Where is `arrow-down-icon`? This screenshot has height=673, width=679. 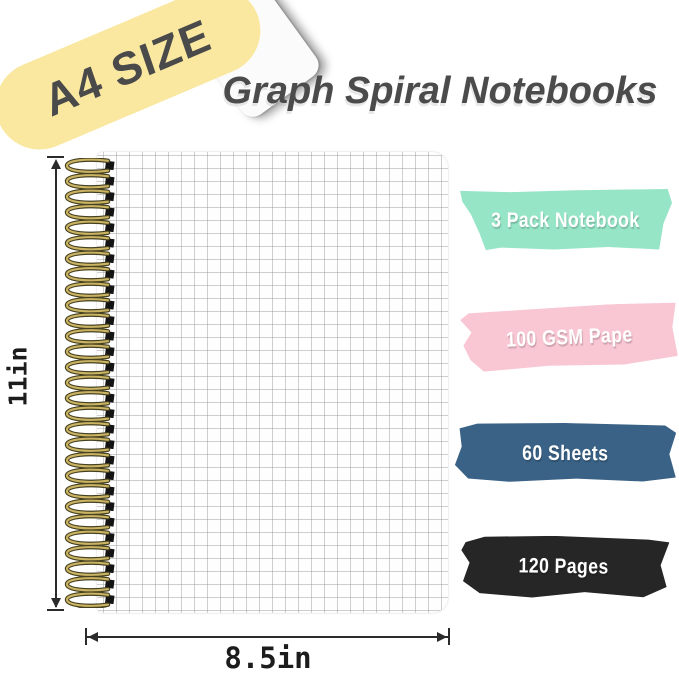
arrow-down-icon is located at coordinates (56, 603).